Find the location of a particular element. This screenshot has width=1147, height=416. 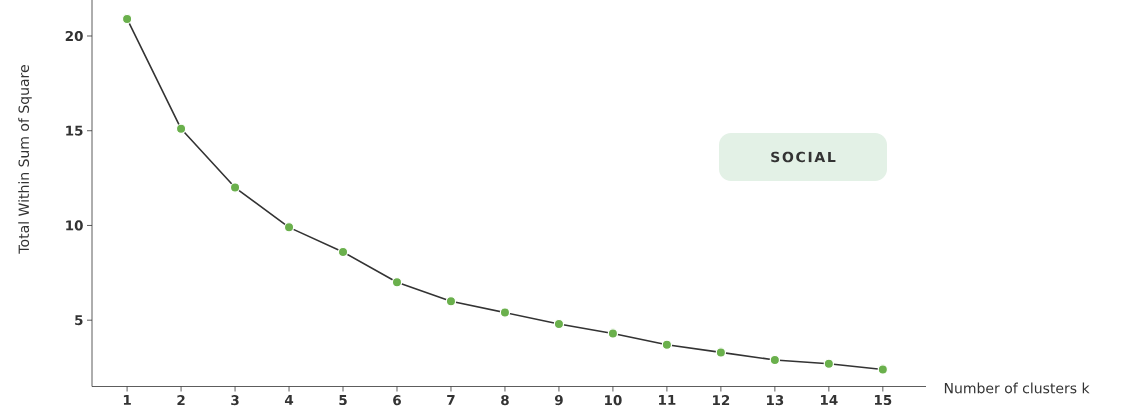

y-axis-title: Total Within Sum of Square is located at coordinates (25, 159).